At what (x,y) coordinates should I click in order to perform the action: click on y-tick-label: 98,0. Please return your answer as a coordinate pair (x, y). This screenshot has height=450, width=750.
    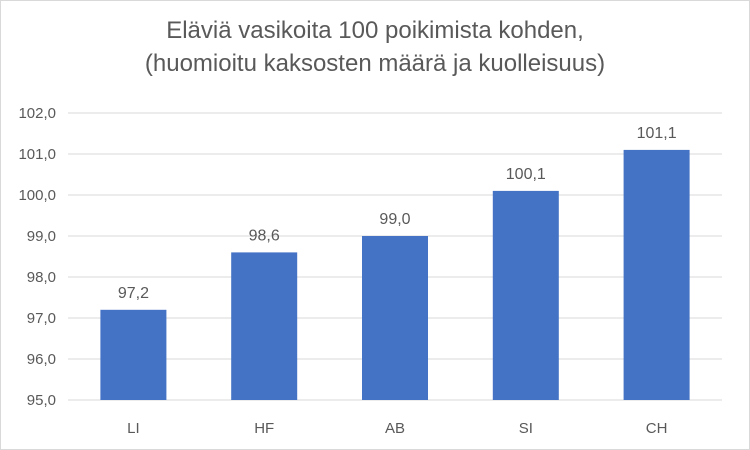
    Looking at the image, I should click on (41, 277).